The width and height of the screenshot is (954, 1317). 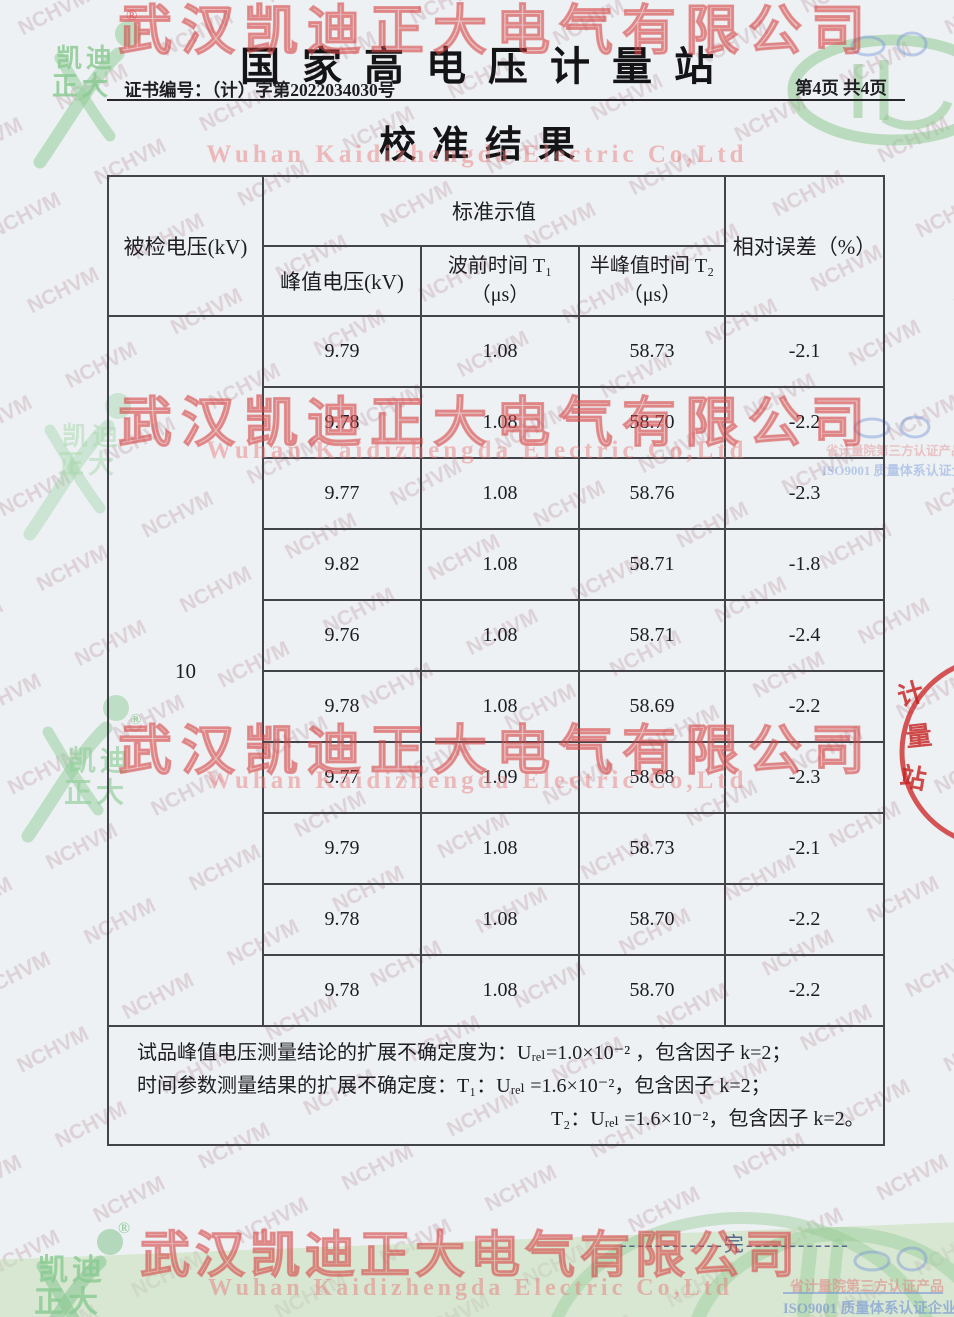 I want to click on red-seal-stamp, so click(x=926, y=752).